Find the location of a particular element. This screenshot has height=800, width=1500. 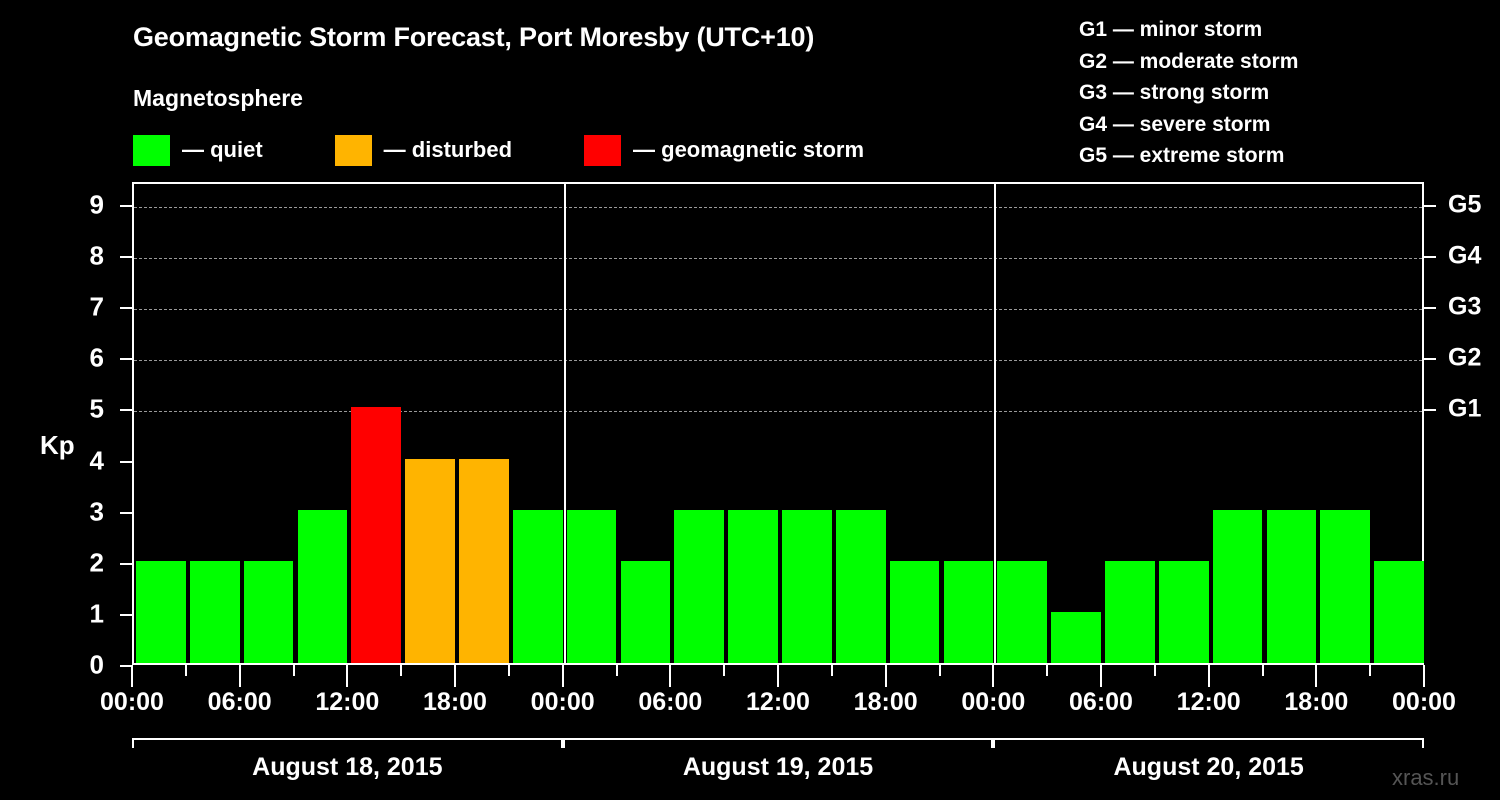

g-scale-key-g2: G2 — moderate storm is located at coordinates (1189, 61).